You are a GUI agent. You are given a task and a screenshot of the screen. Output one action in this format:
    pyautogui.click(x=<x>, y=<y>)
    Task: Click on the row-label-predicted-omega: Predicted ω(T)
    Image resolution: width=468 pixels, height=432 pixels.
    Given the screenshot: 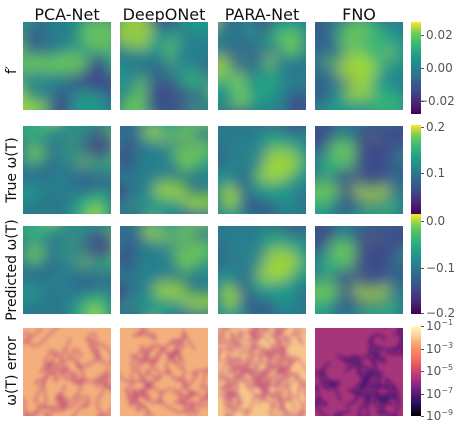 What is the action you would take?
    pyautogui.click(x=12, y=270)
    